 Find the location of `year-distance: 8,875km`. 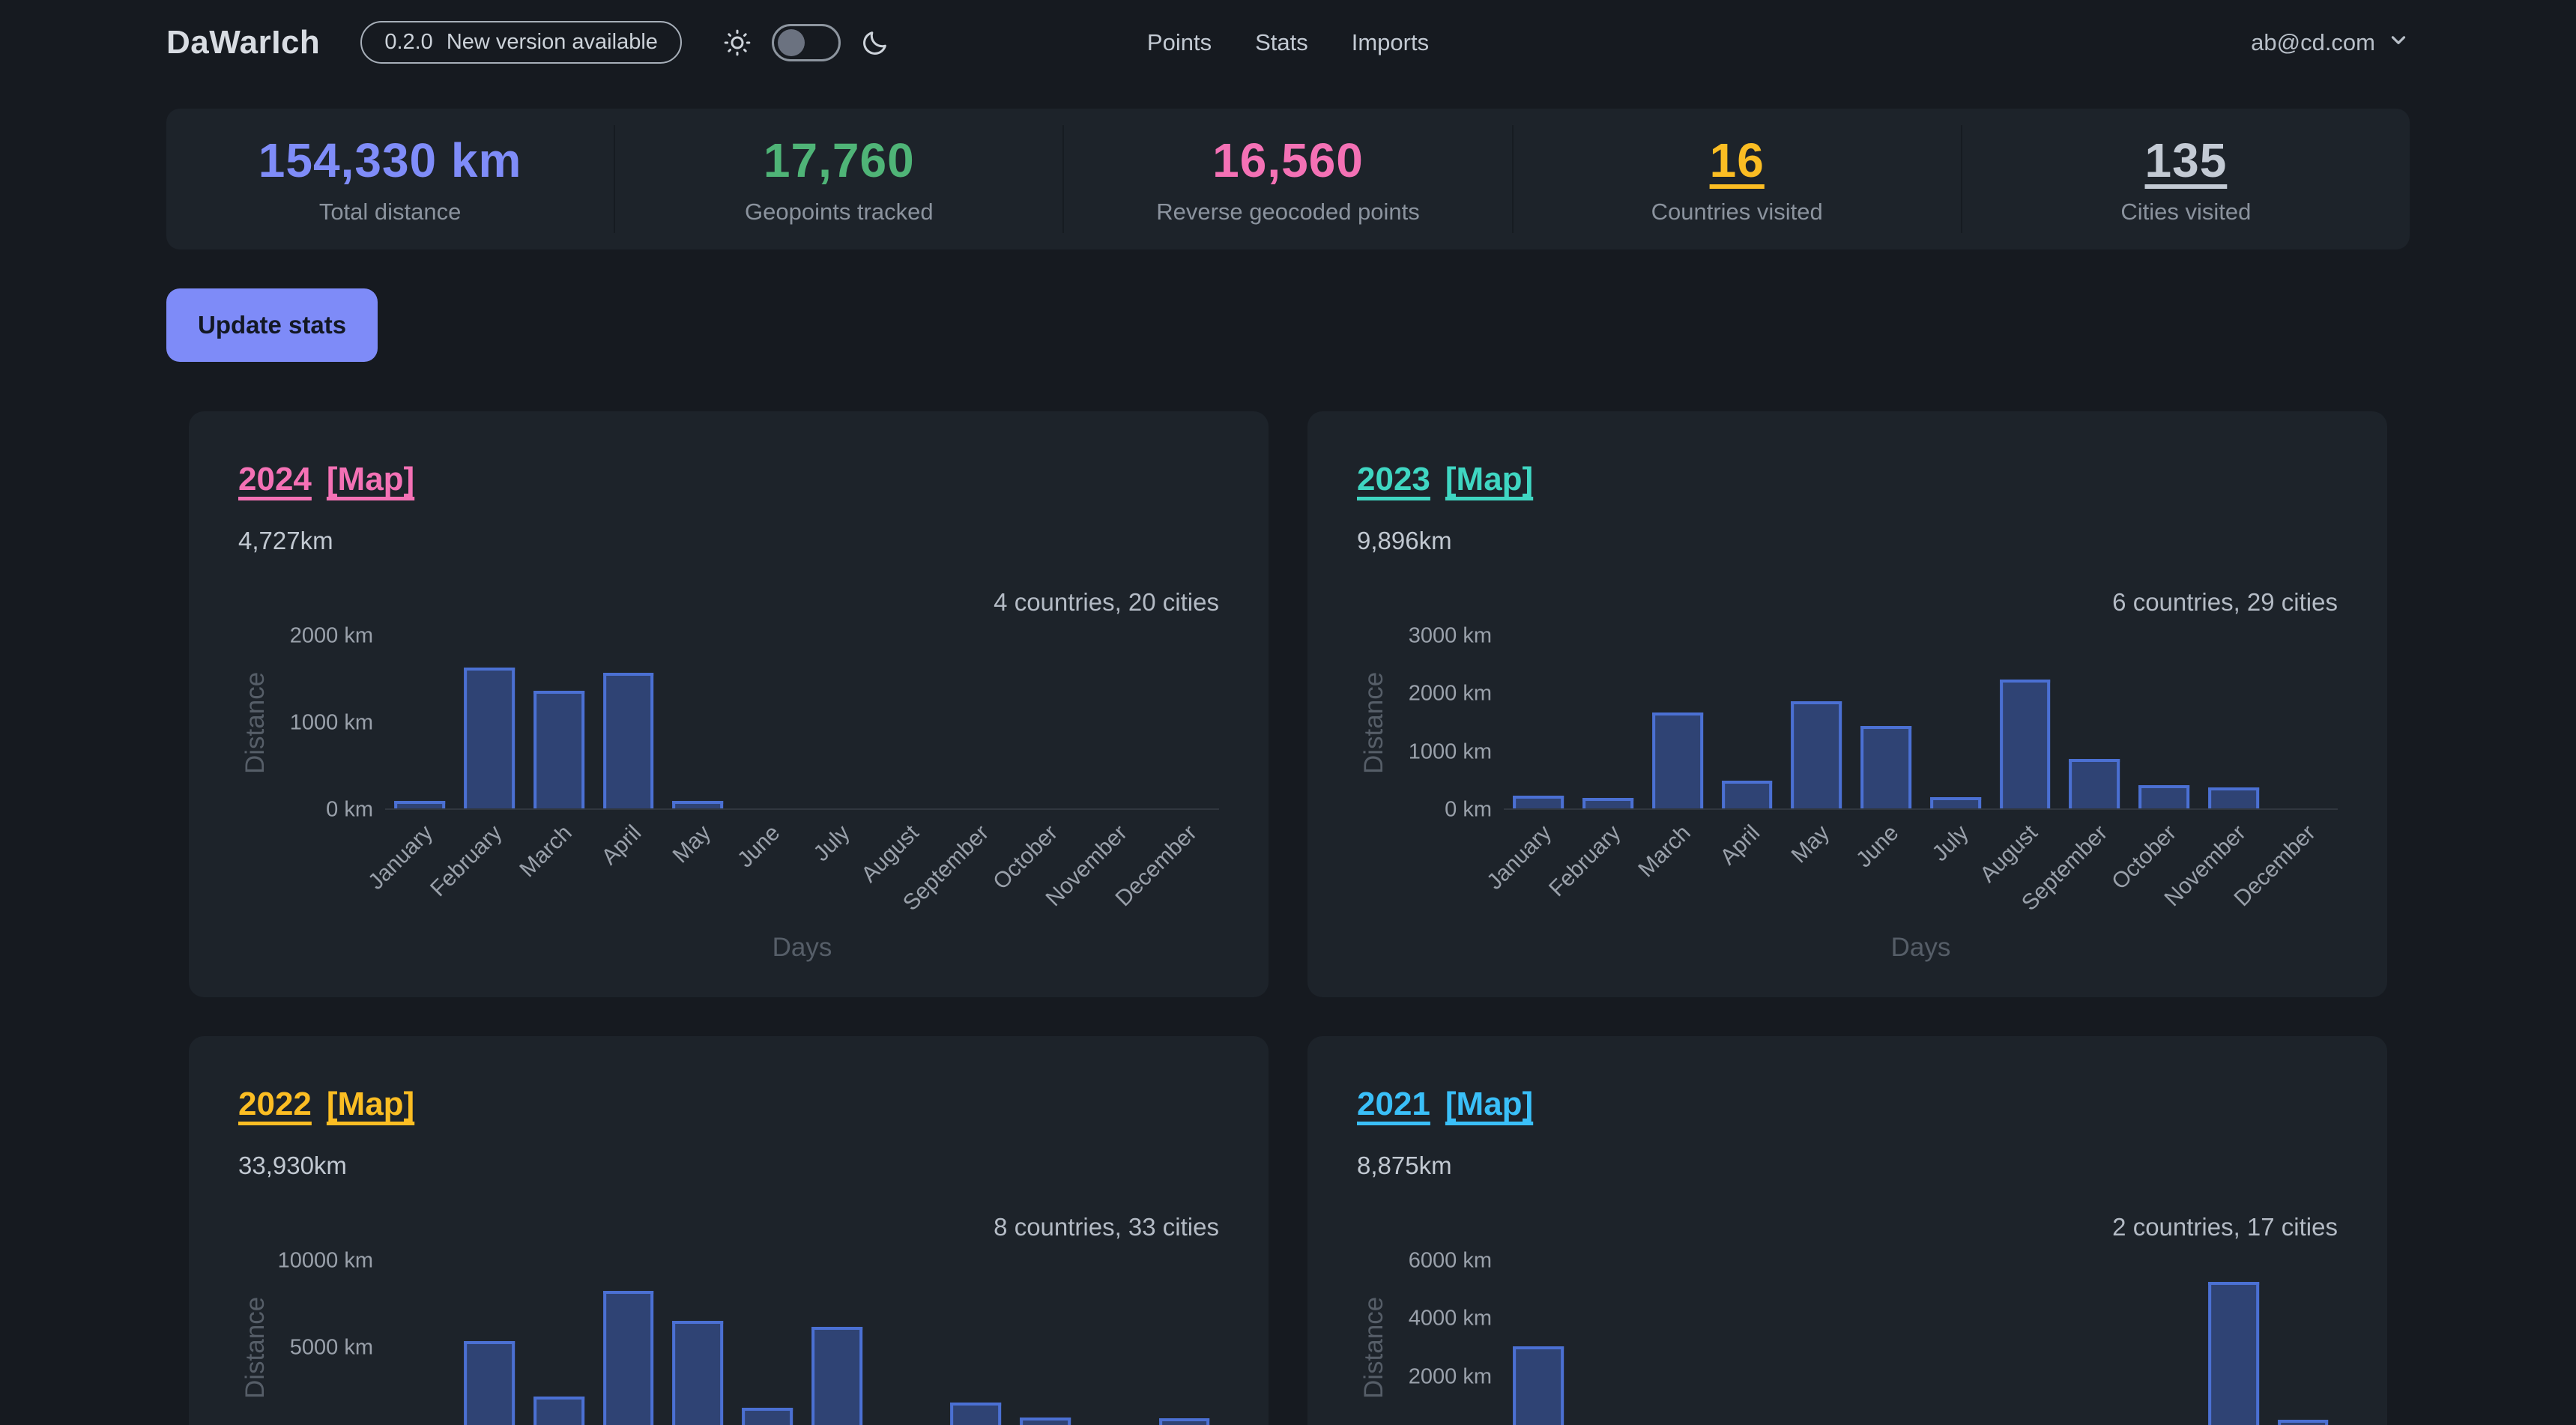

year-distance: 8,875km is located at coordinates (1404, 1165).